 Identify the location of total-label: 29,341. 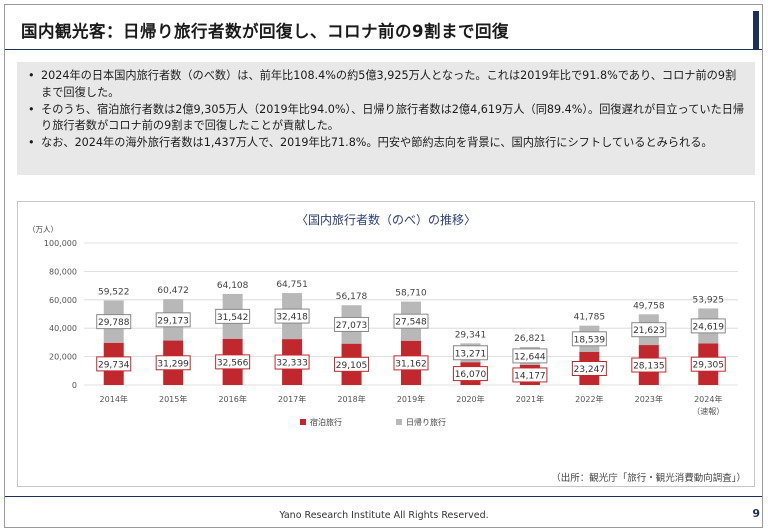
(471, 335).